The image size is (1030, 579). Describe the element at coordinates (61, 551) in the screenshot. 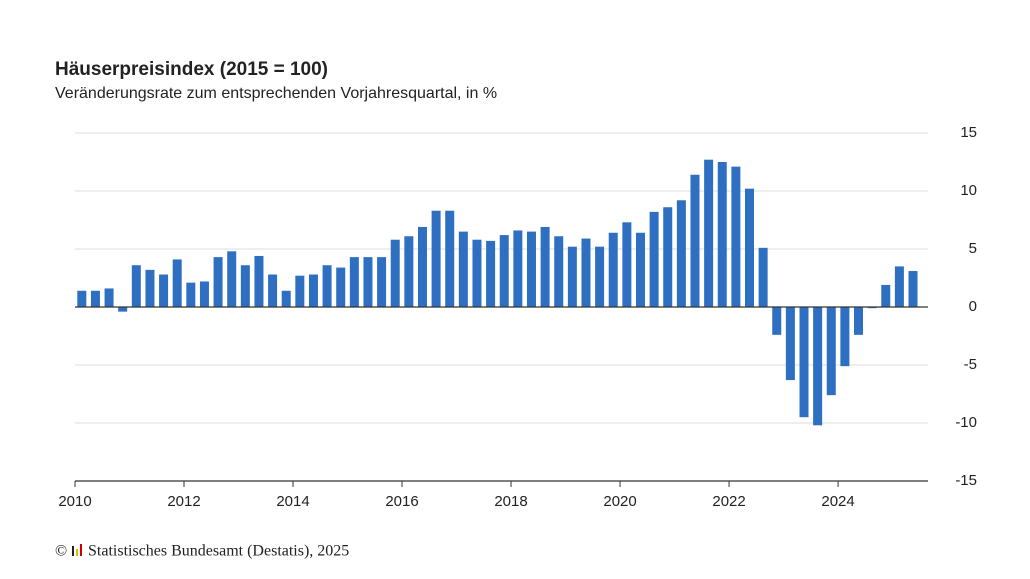

I see `copyright: ©` at that location.